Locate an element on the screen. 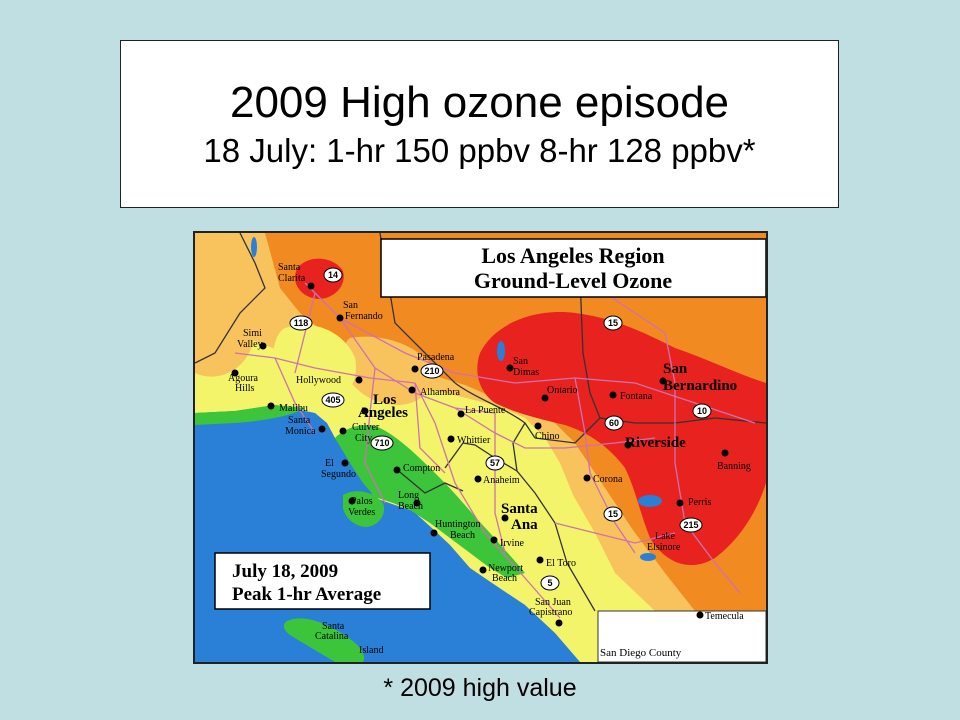 Image resolution: width=960 pixels, height=720 pixels. city-label-lake-elsinore-2: Elsinore is located at coordinates (664, 547).